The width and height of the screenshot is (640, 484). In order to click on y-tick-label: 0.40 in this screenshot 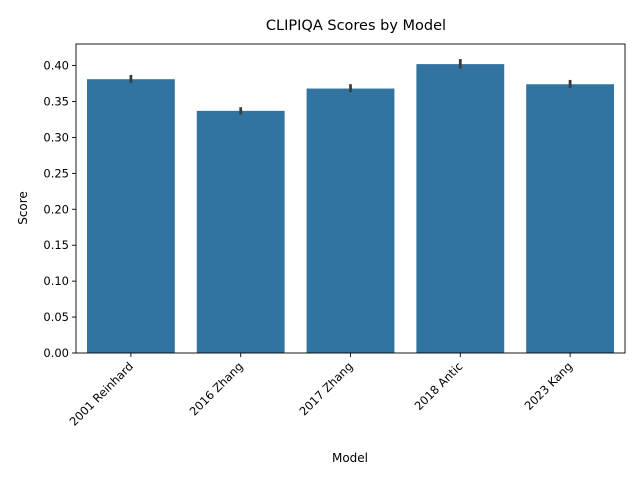, I will do `click(56, 66)`.